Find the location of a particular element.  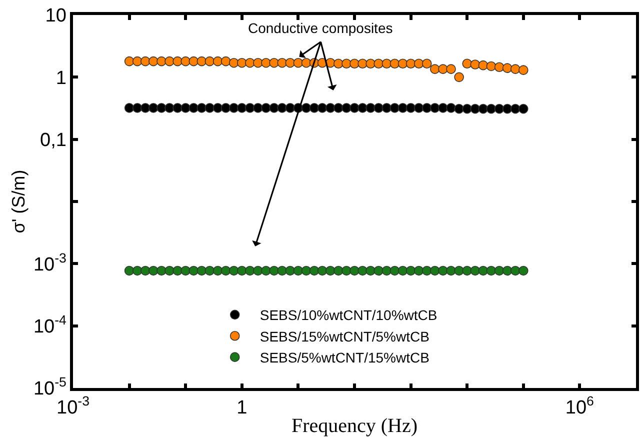

legend-label: SEBS/10%wtCNT/10%wtCB is located at coordinates (349, 315).